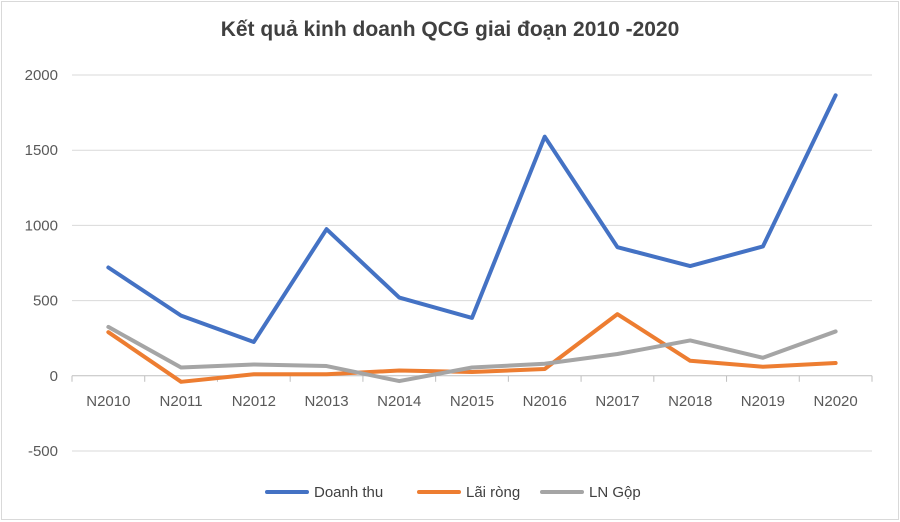 This screenshot has height=522, width=900. Describe the element at coordinates (690, 401) in the screenshot. I see `x-tick-label: N2018` at that location.